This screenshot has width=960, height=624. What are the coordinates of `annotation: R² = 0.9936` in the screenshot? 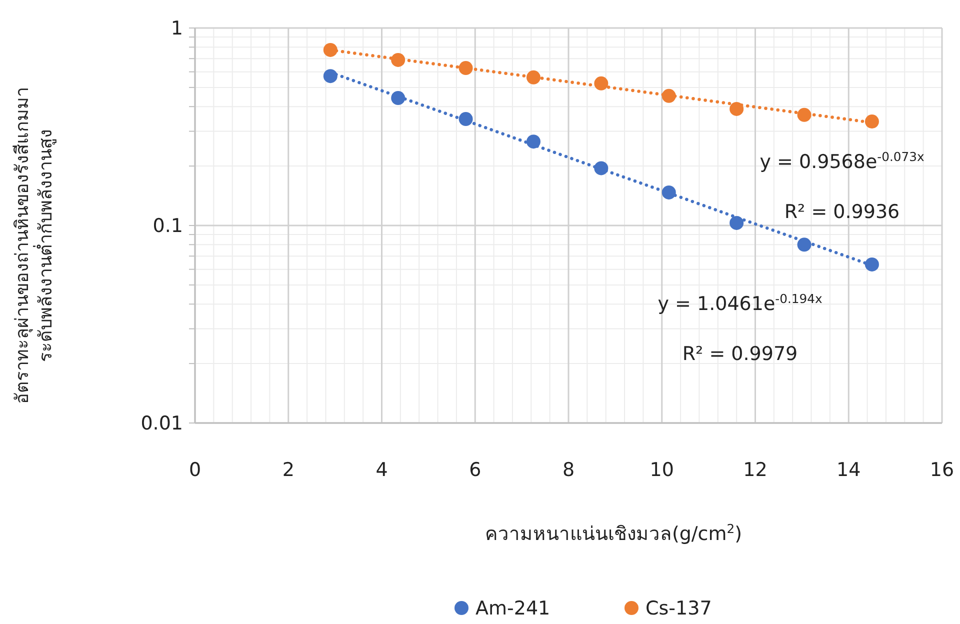 It's located at (842, 212).